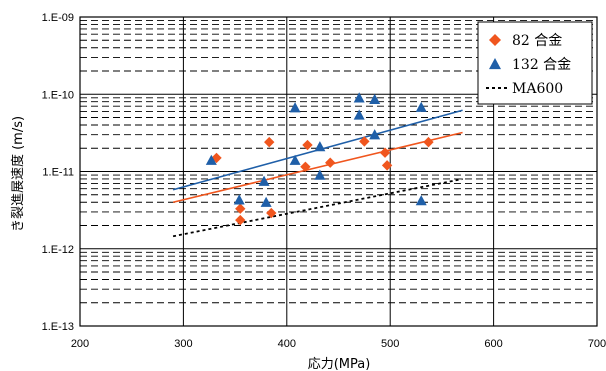 The width and height of the screenshot is (606, 371). I want to click on y-axis-label: き裂進展速度 (m/s), so click(18, 174).